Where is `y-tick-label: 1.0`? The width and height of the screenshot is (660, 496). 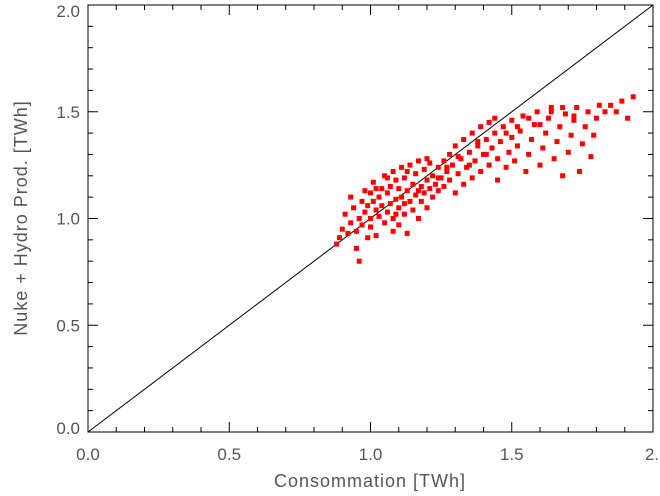
y-tick-label: 1.0 is located at coordinates (68, 219).